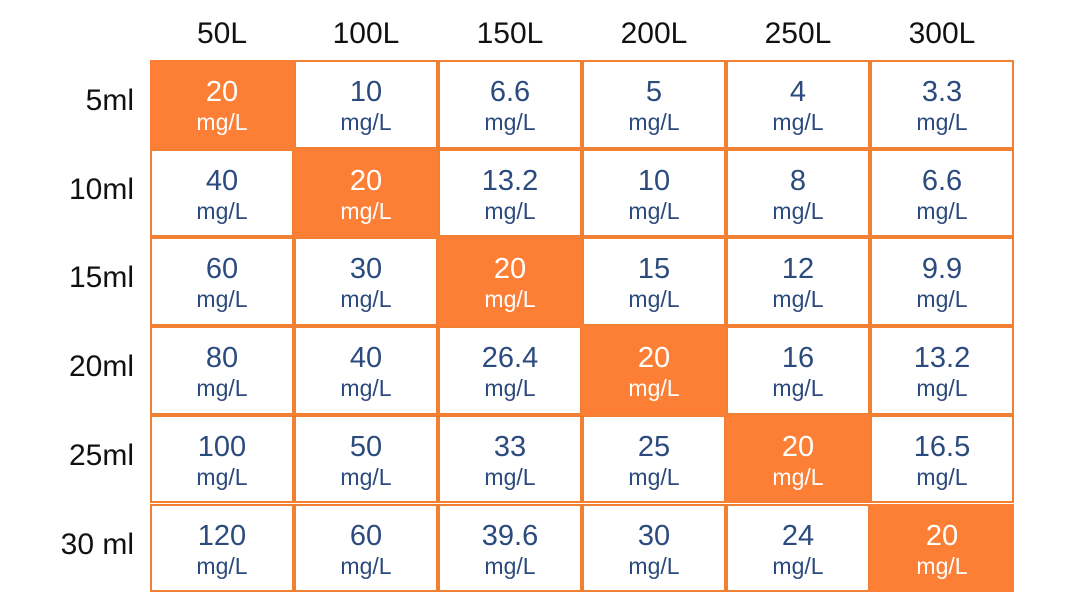 The image size is (1070, 609). I want to click on table-cell: 3.3 mg/L, so click(942, 104).